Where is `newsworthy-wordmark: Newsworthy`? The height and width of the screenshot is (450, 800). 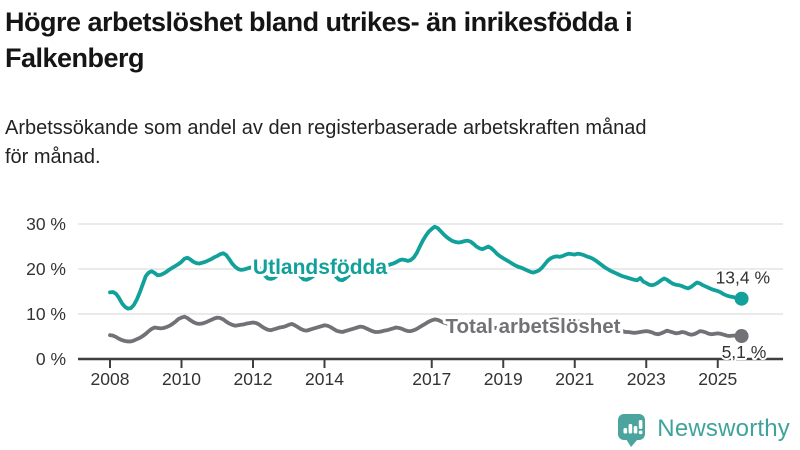
newsworthy-wordmark: Newsworthy is located at coordinates (723, 428).